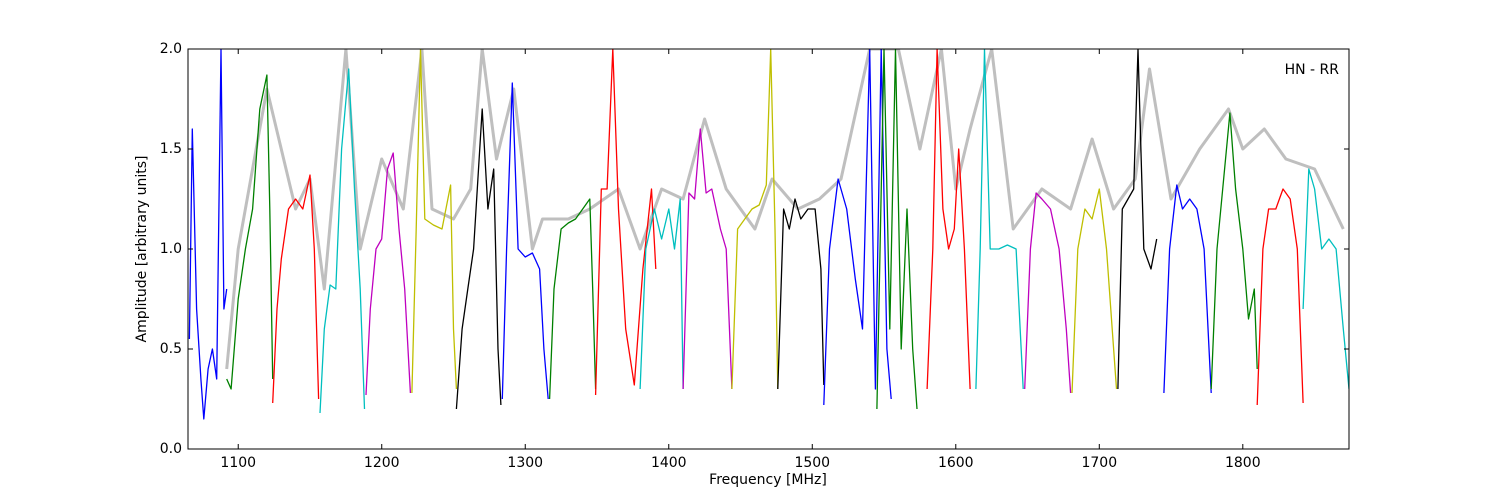 The width and height of the screenshot is (1500, 500). I want to click on y-tick-label: 1.5, so click(171, 149).